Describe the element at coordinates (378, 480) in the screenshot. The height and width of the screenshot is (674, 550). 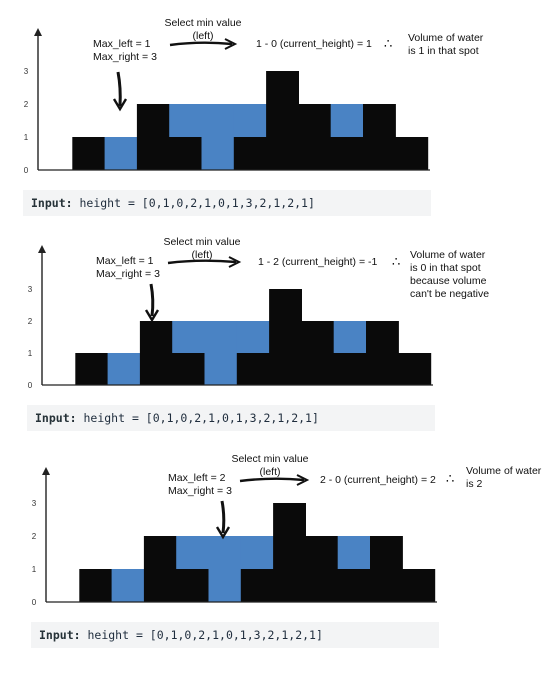
I see `equation: 2 - 0 (current_height) = 2` at that location.